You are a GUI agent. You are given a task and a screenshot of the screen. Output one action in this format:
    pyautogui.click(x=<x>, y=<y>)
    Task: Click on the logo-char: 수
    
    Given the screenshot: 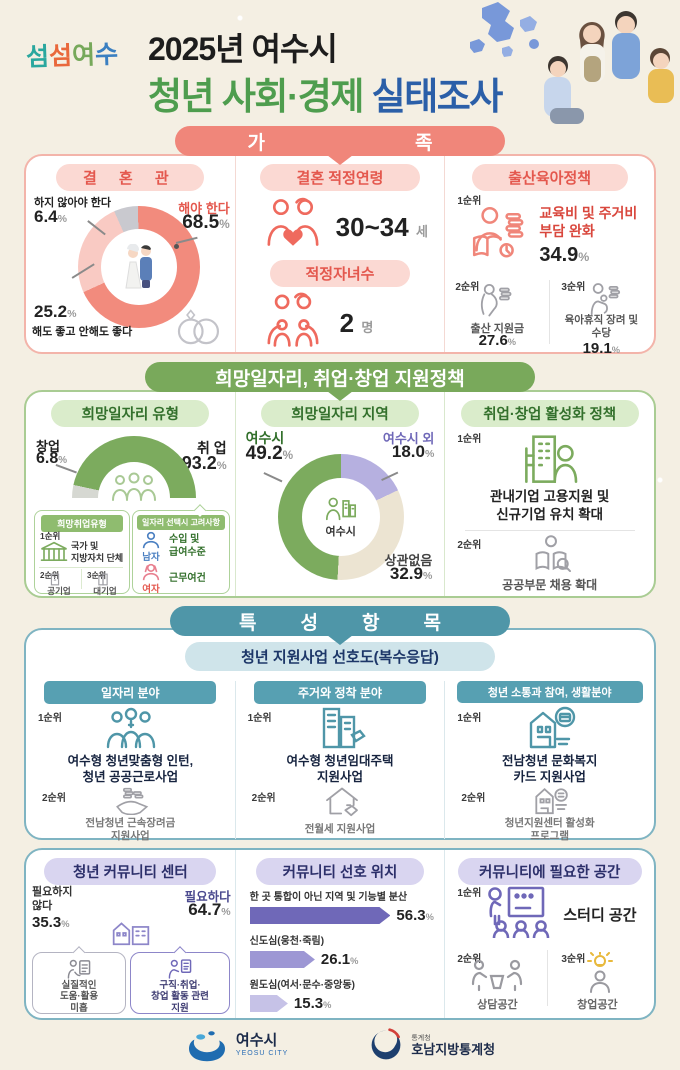 What is the action you would take?
    pyautogui.click(x=106, y=55)
    